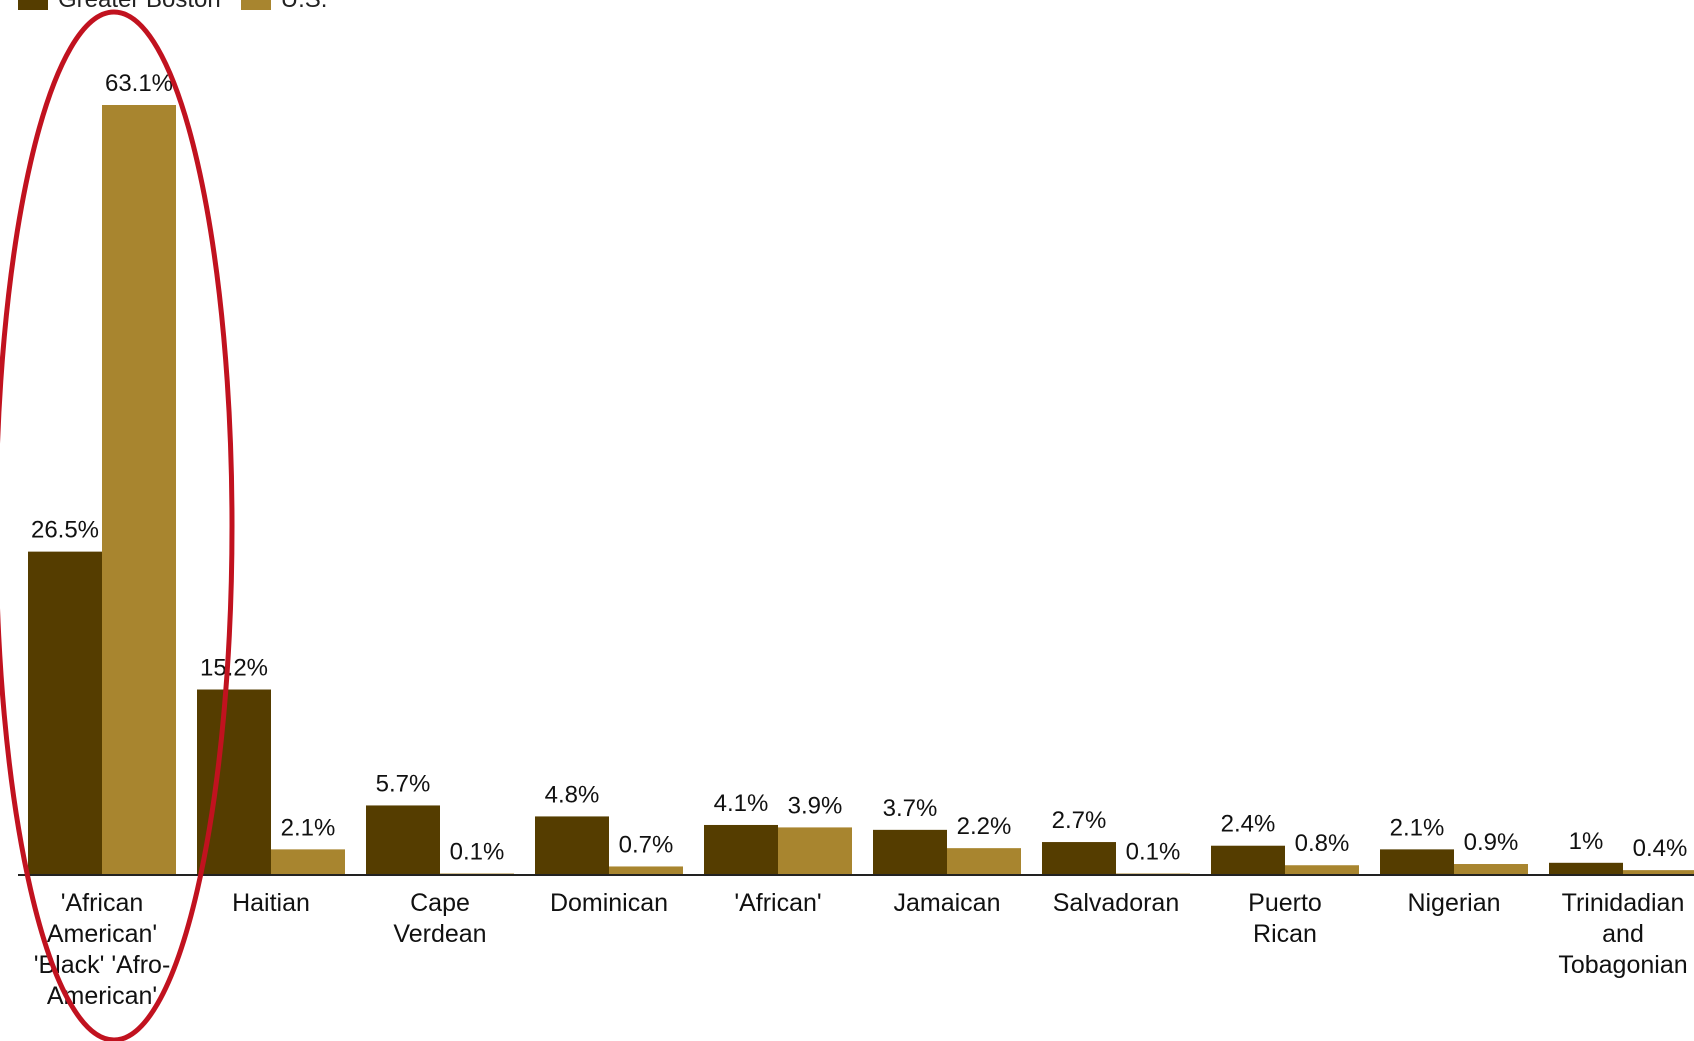  Describe the element at coordinates (1586, 841) in the screenshot. I see `value-label-greater-boston-9: 1%` at that location.